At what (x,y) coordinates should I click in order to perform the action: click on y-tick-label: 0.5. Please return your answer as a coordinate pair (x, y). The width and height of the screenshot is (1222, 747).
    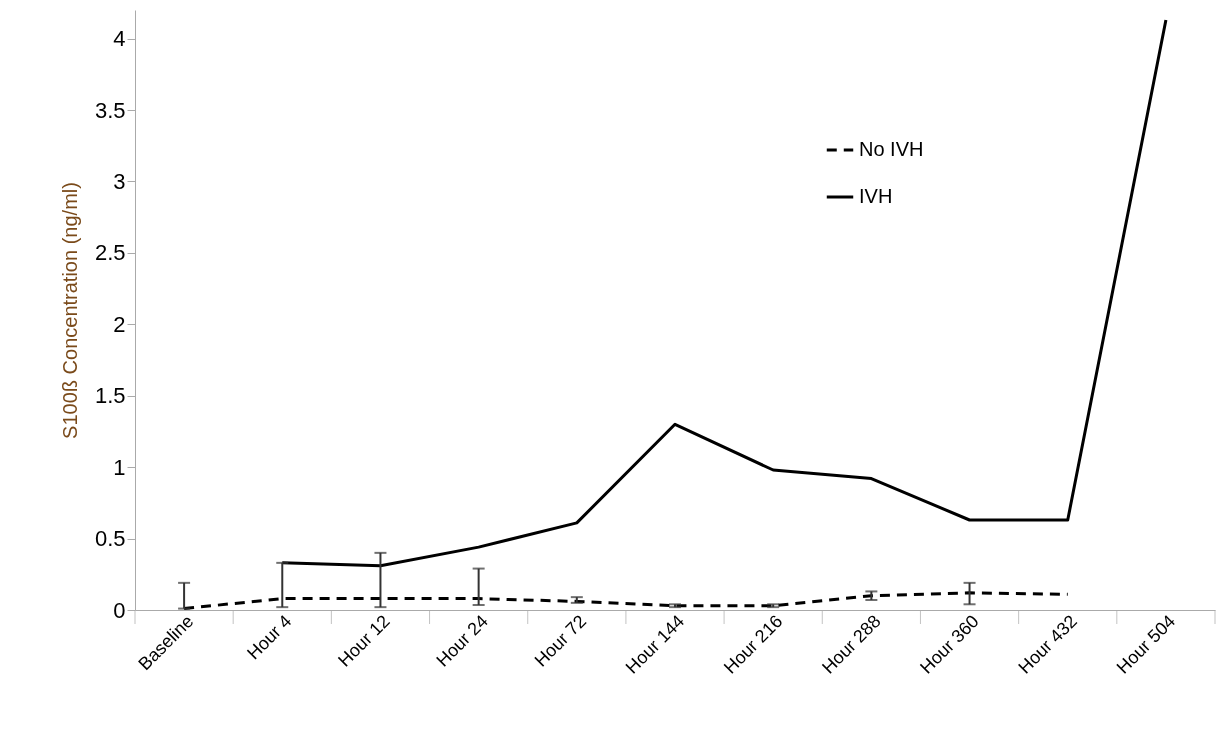
    Looking at the image, I should click on (110, 539).